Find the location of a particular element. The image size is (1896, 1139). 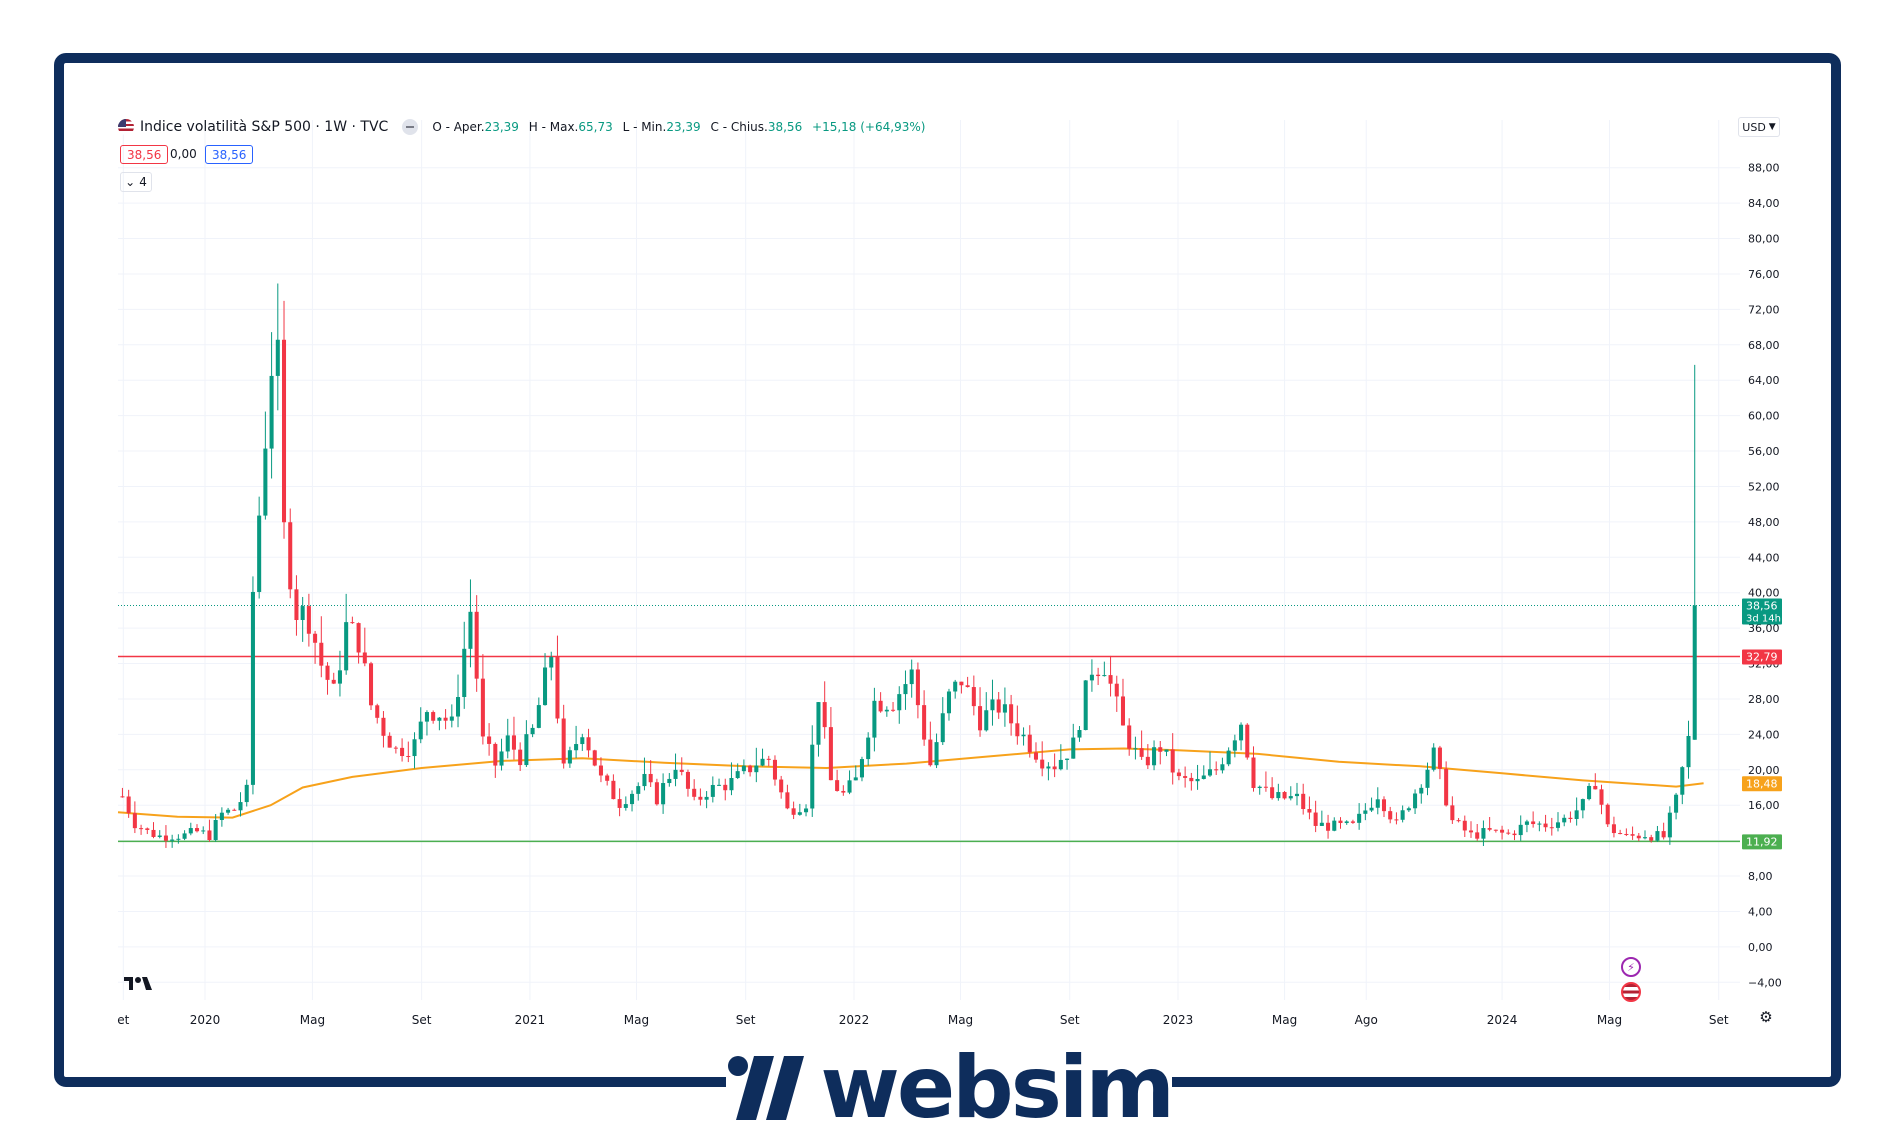

sell-price-pill: 38,56 is located at coordinates (144, 154).